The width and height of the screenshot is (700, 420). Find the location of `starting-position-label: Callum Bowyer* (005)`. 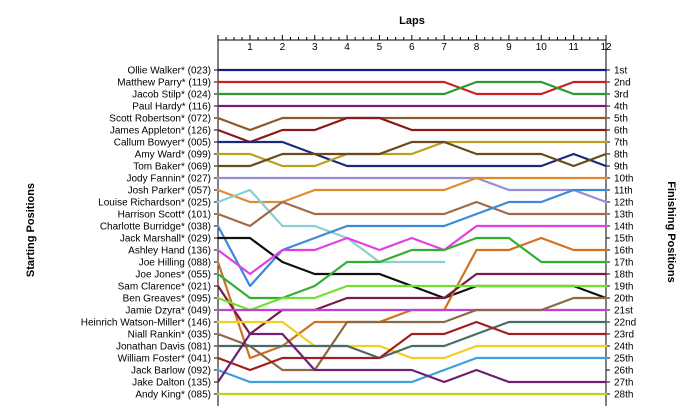

starting-position-label: Callum Bowyer* (005) is located at coordinates (162, 143).